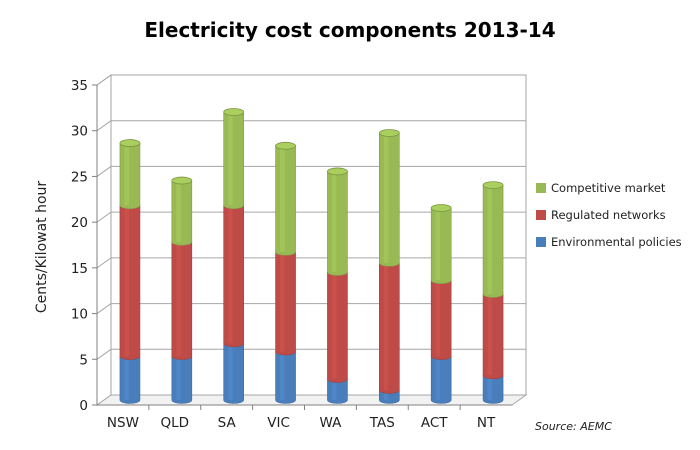 The width and height of the screenshot is (700, 450). What do you see at coordinates (331, 423) in the screenshot?
I see `x-tick-label-WA: WA` at bounding box center [331, 423].